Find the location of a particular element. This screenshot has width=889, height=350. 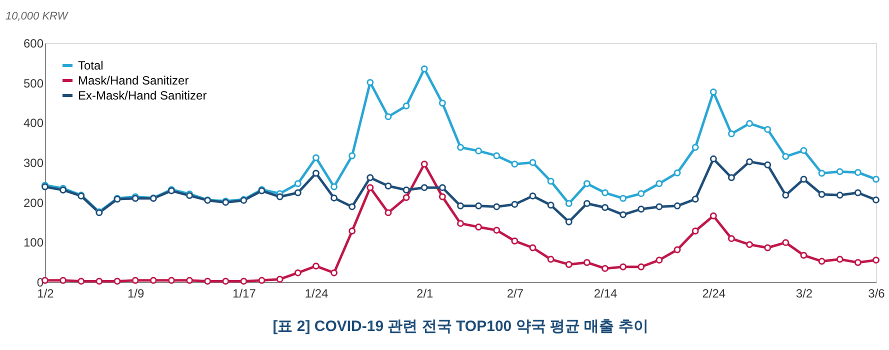

x-tick-label: 2/7 is located at coordinates (515, 293).